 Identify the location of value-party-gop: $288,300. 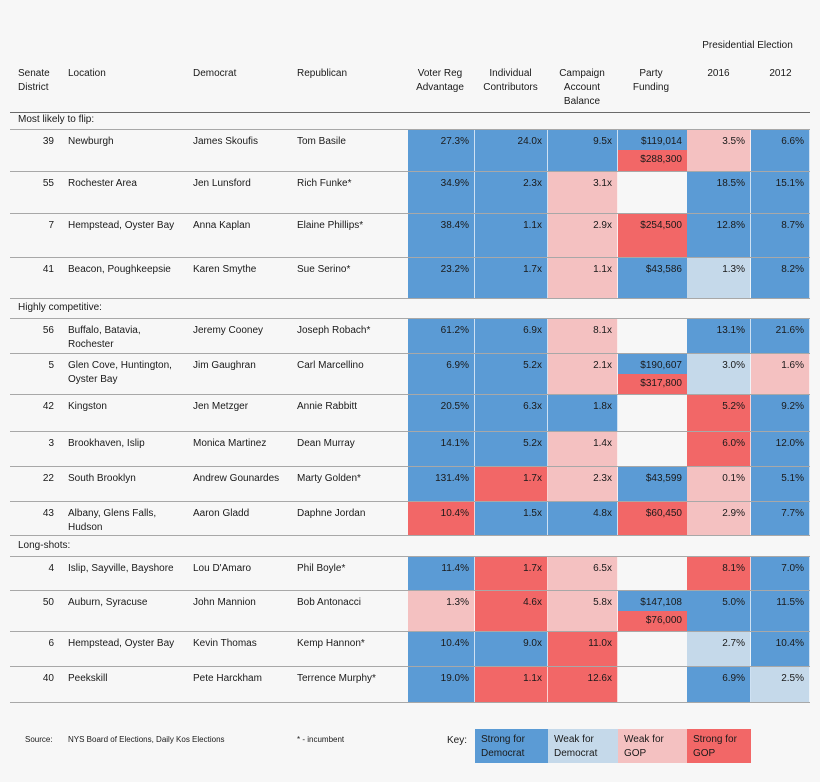
(661, 159).